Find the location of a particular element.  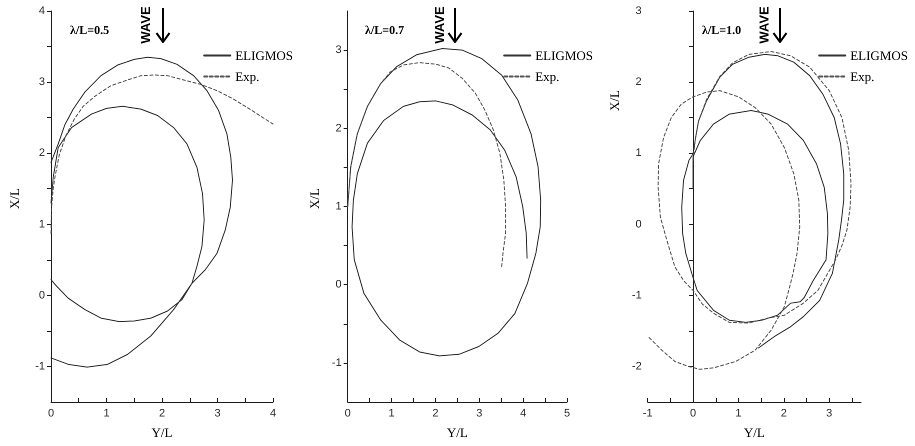

text: λ/L=1.0 is located at coordinates (722, 30).